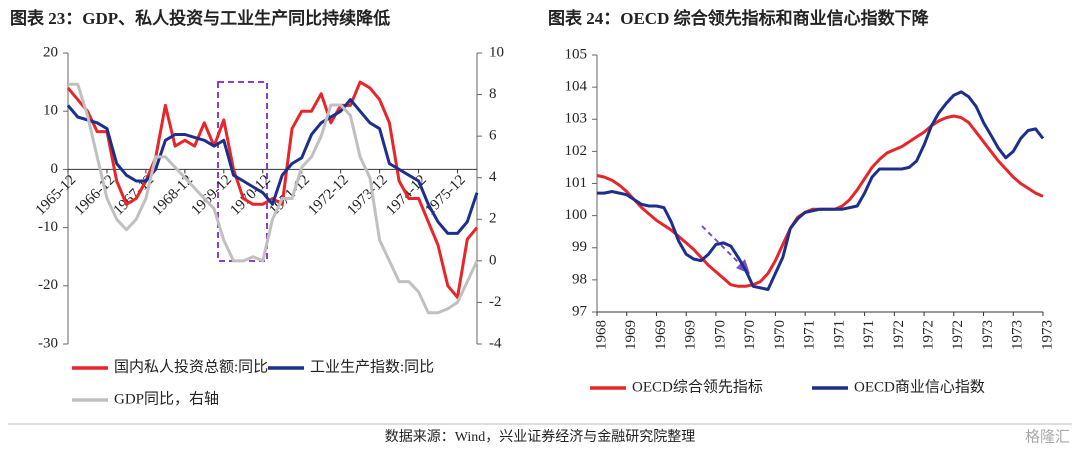  What do you see at coordinates (289, 195) in the screenshot?
I see `x-tick-label: 1971-12` at bounding box center [289, 195].